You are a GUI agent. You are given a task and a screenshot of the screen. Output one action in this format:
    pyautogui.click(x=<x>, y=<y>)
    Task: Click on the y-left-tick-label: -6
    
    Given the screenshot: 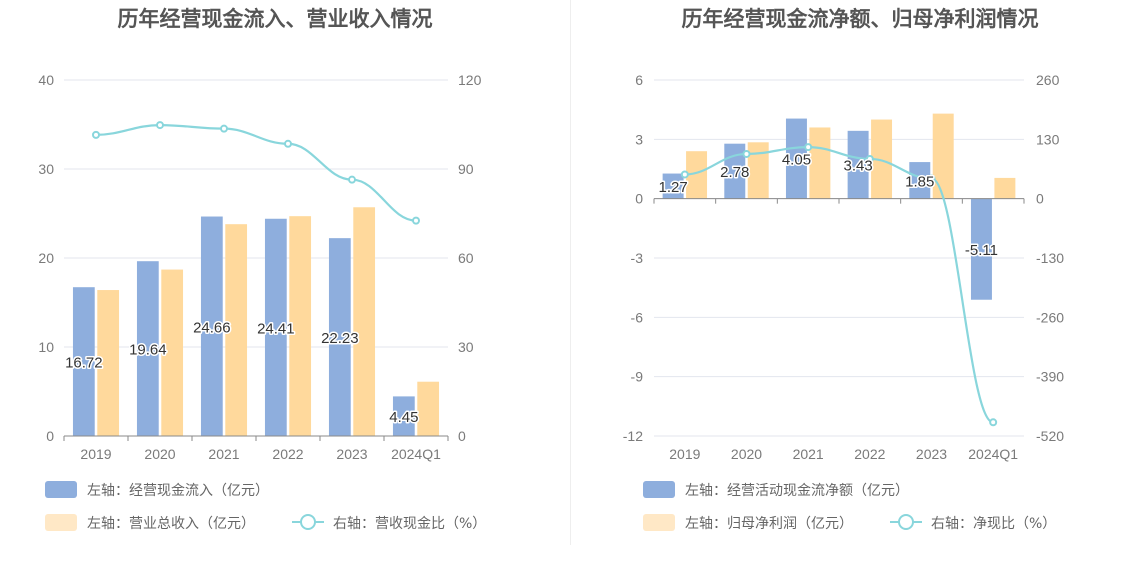 What is the action you would take?
    pyautogui.click(x=637, y=317)
    